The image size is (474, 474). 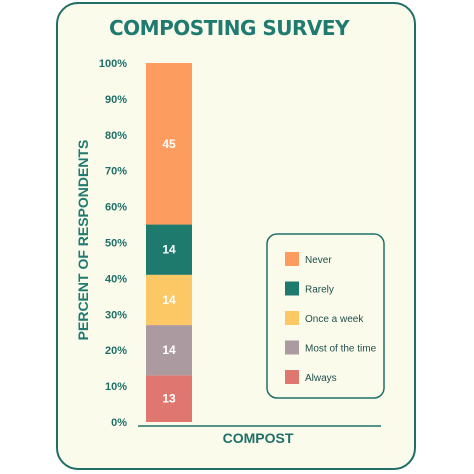 What do you see at coordinates (318, 260) in the screenshot?
I see `legend-label: Never` at bounding box center [318, 260].